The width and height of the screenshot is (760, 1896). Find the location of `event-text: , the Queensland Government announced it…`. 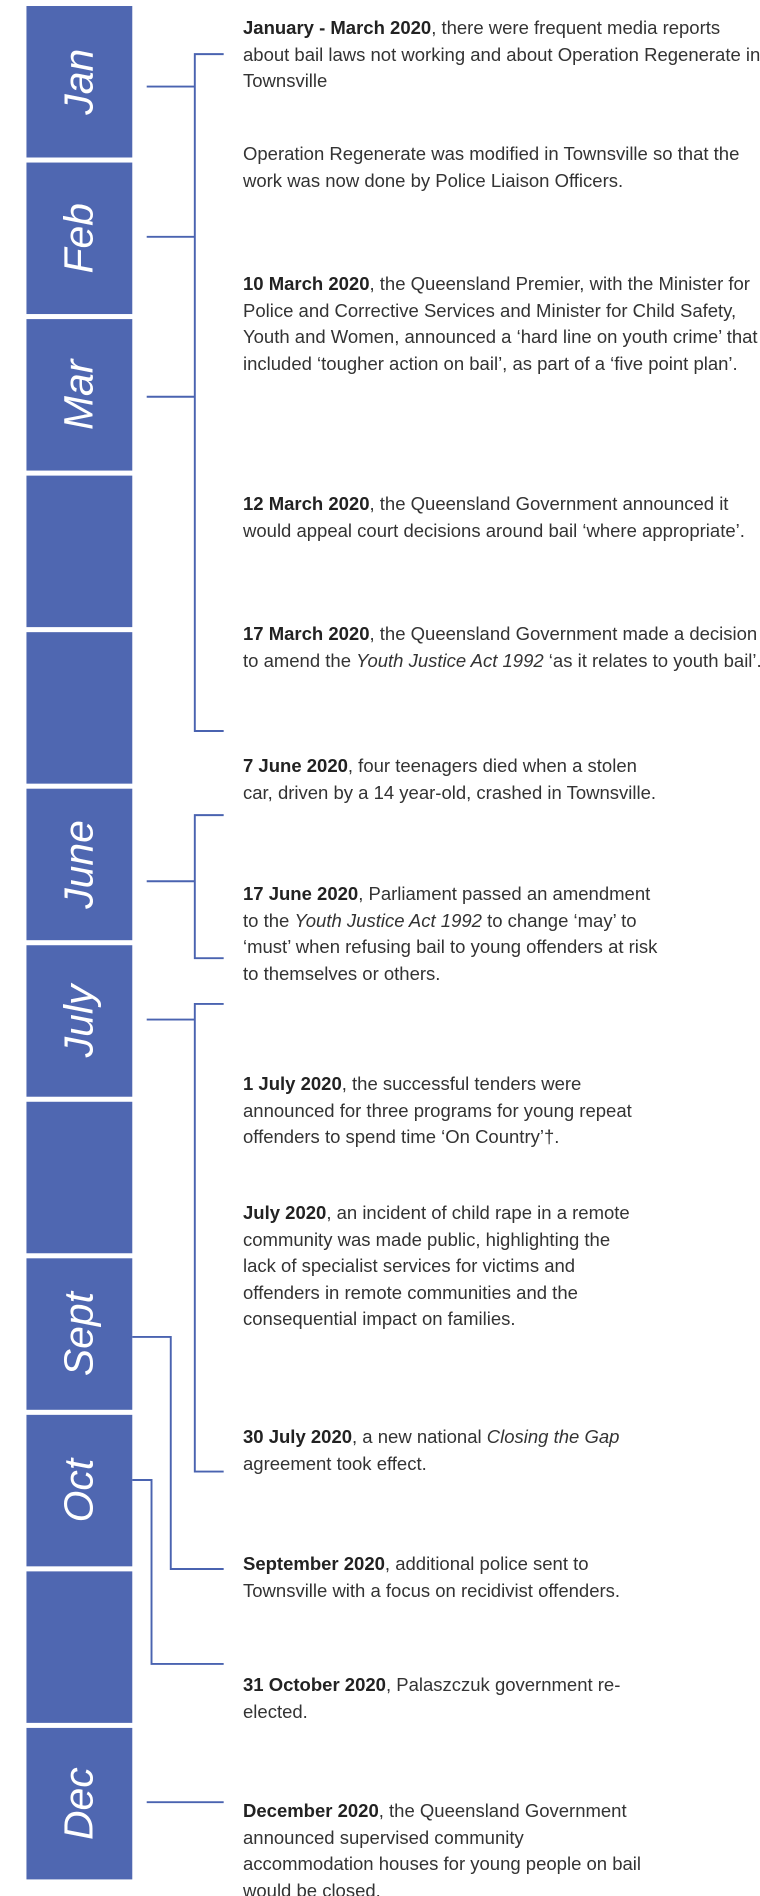

event-text: , the Queensland Government announced it… is located at coordinates (494, 517).